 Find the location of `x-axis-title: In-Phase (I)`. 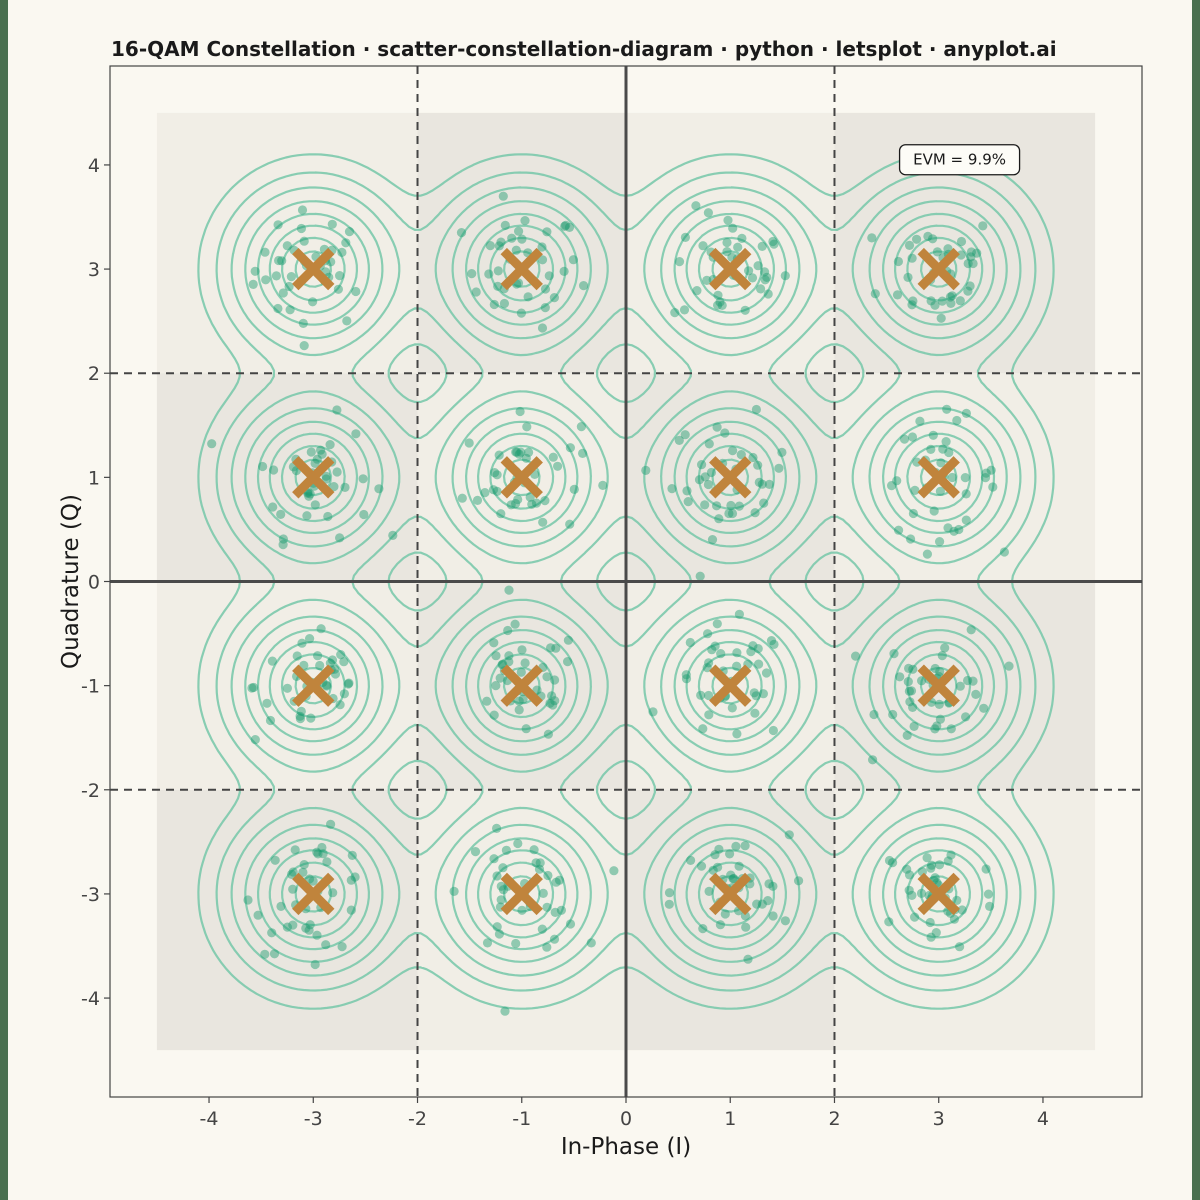

x-axis-title: In-Phase (I) is located at coordinates (626, 1147).